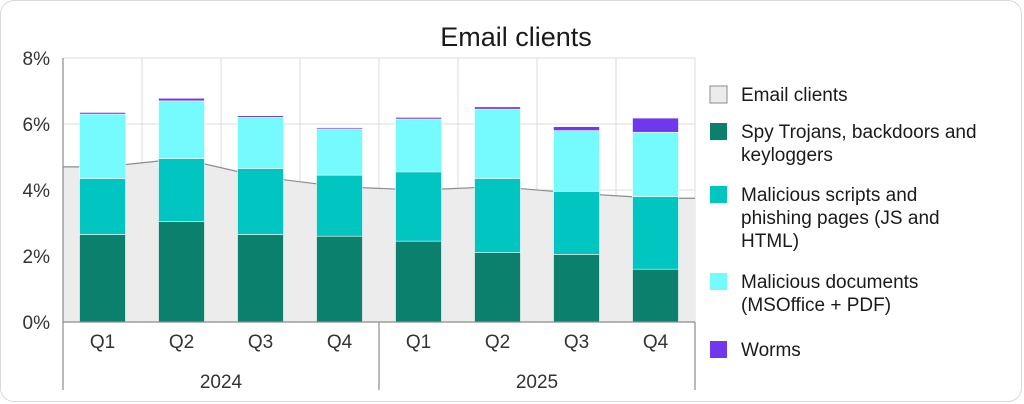 The height and width of the screenshot is (404, 1024). Describe the element at coordinates (516, 37) in the screenshot. I see `chart-title: Email clients` at that location.